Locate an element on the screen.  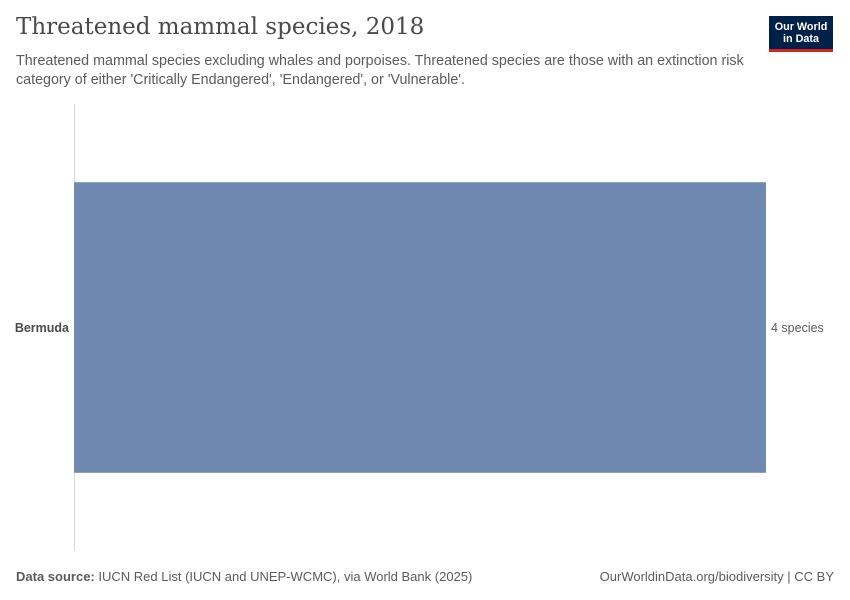
logo-line-1: Our World is located at coordinates (801, 27).